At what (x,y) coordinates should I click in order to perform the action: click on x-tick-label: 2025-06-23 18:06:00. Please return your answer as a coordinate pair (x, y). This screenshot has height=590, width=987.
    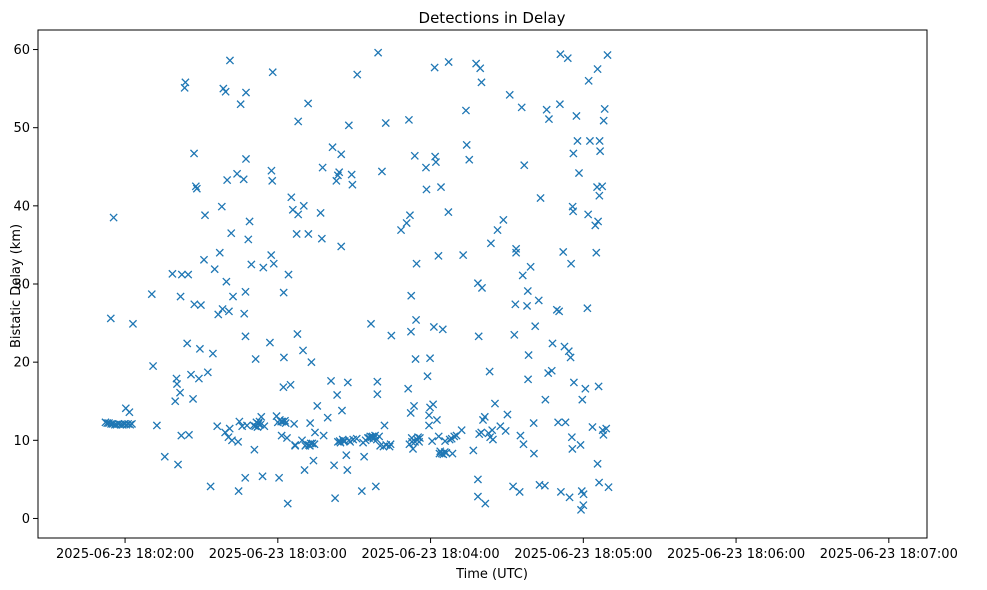
    Looking at the image, I should click on (736, 554).